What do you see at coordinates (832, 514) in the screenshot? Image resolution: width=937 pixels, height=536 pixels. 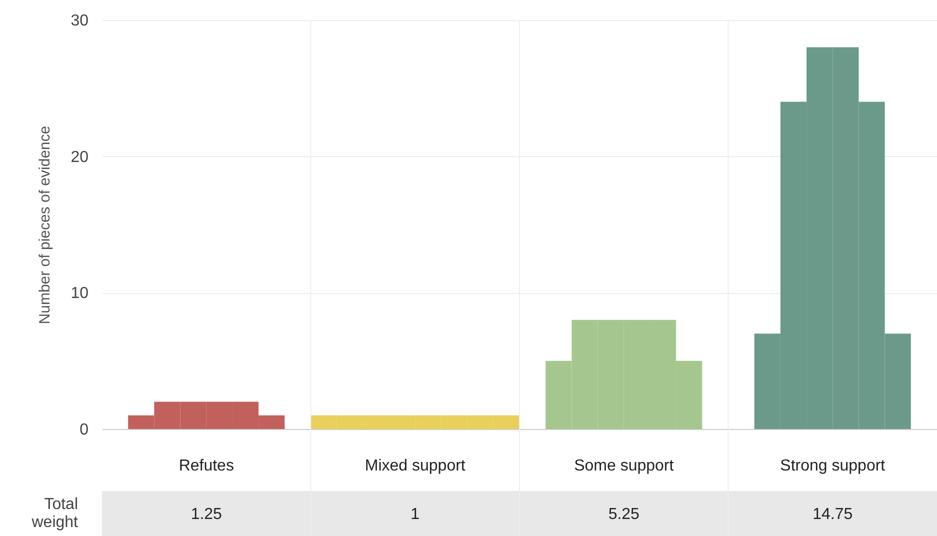 I see `text: 14.75` at bounding box center [832, 514].